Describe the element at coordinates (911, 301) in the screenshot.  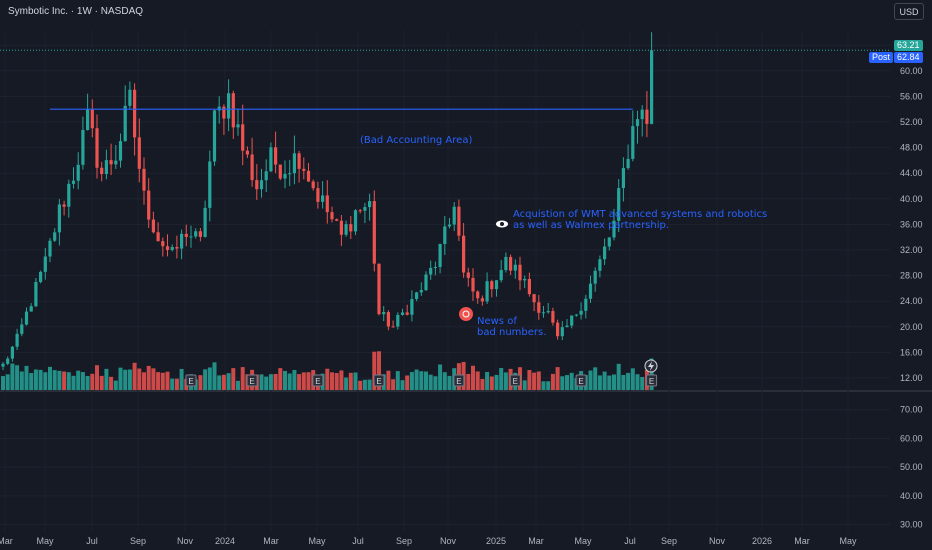
I see `y-tick-label: 24.00` at that location.